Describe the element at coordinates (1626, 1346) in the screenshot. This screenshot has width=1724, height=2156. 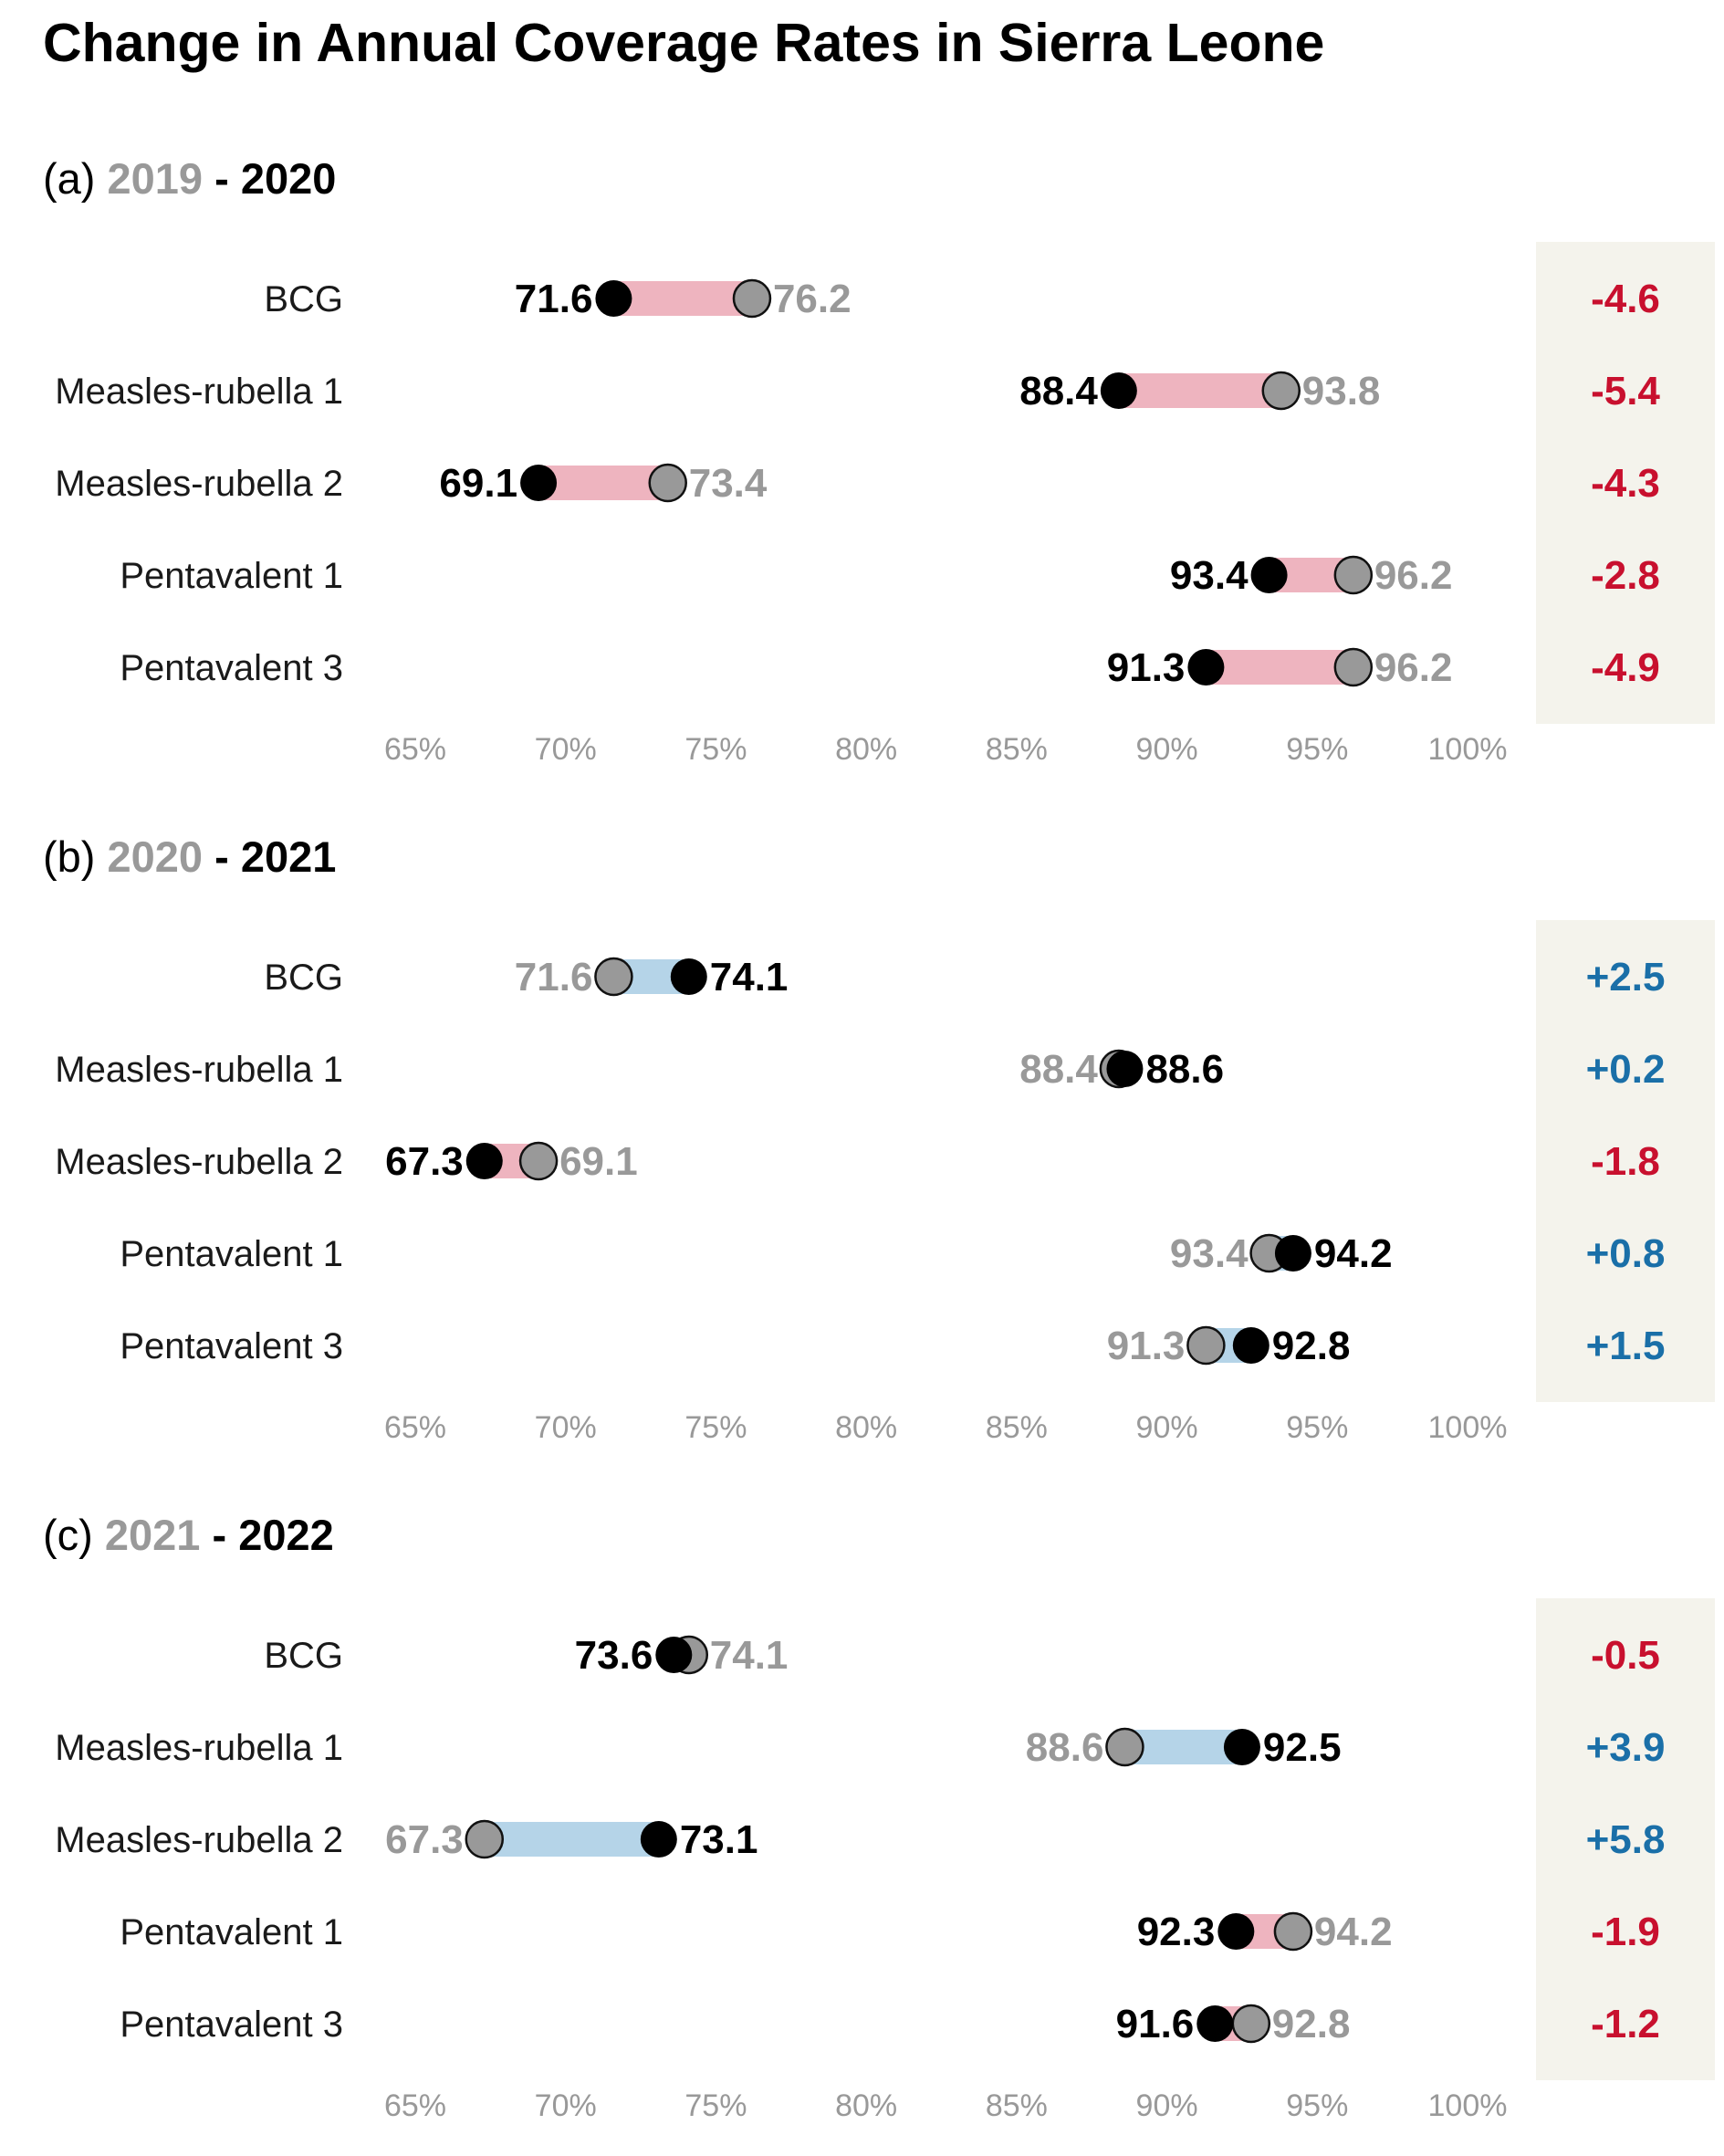
I see `difference-value: +1.5` at that location.